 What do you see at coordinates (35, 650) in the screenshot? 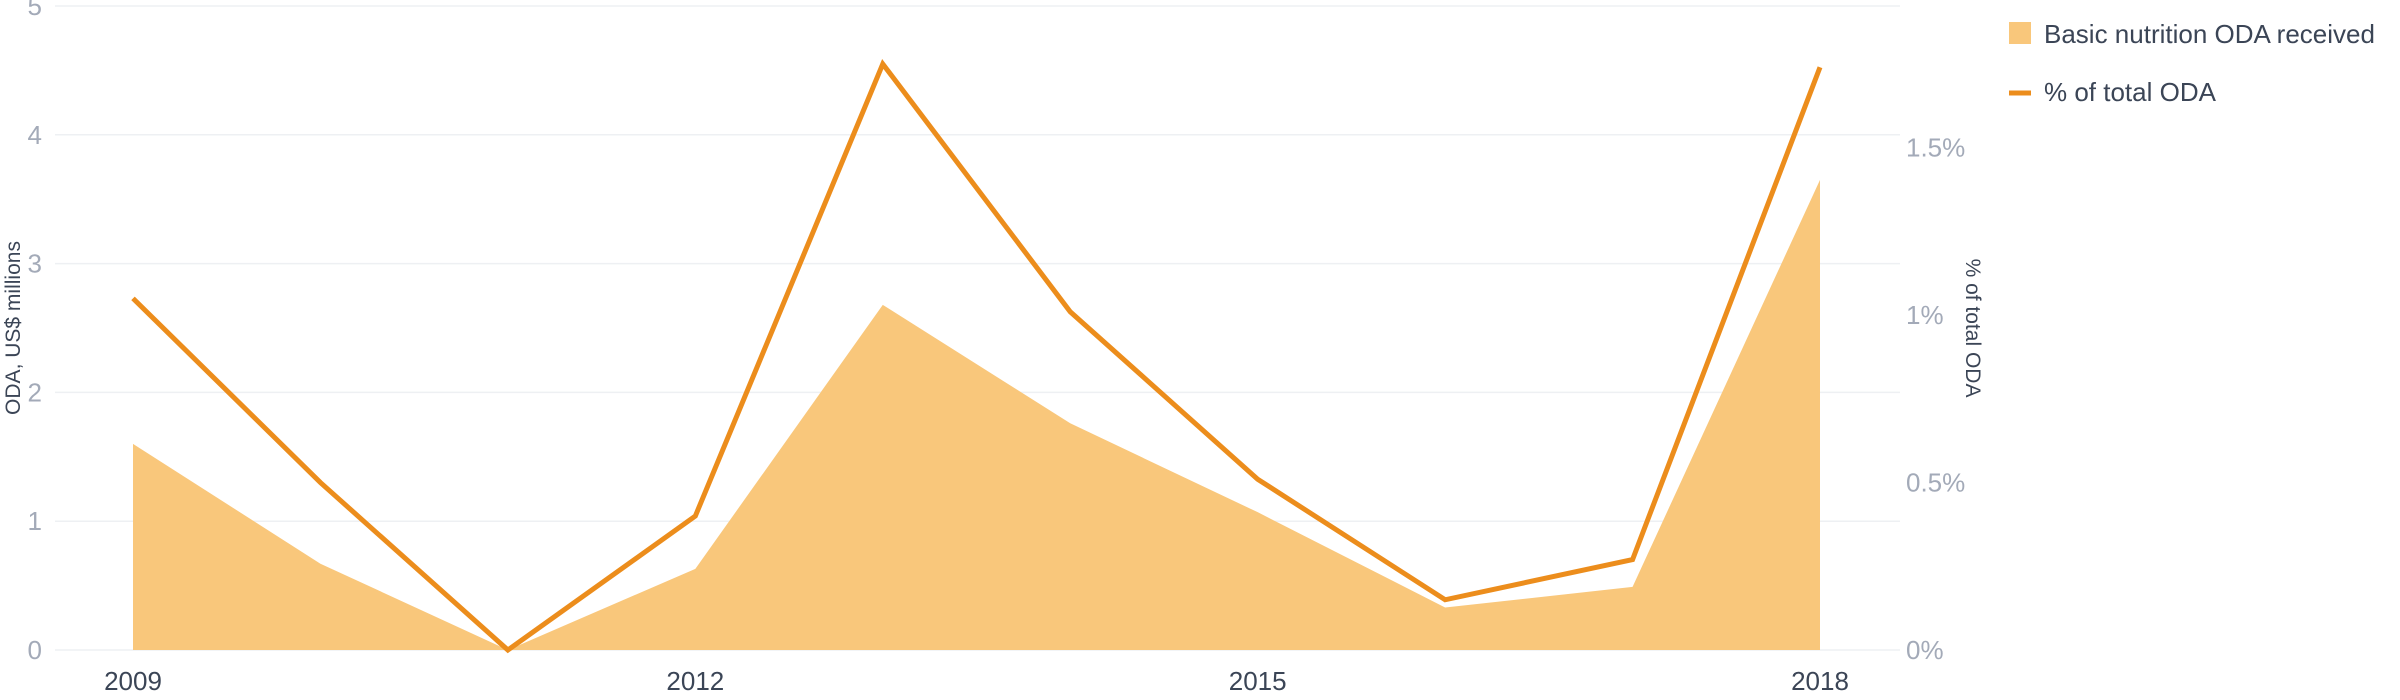
I see `left-tick-label: 0` at bounding box center [35, 650].